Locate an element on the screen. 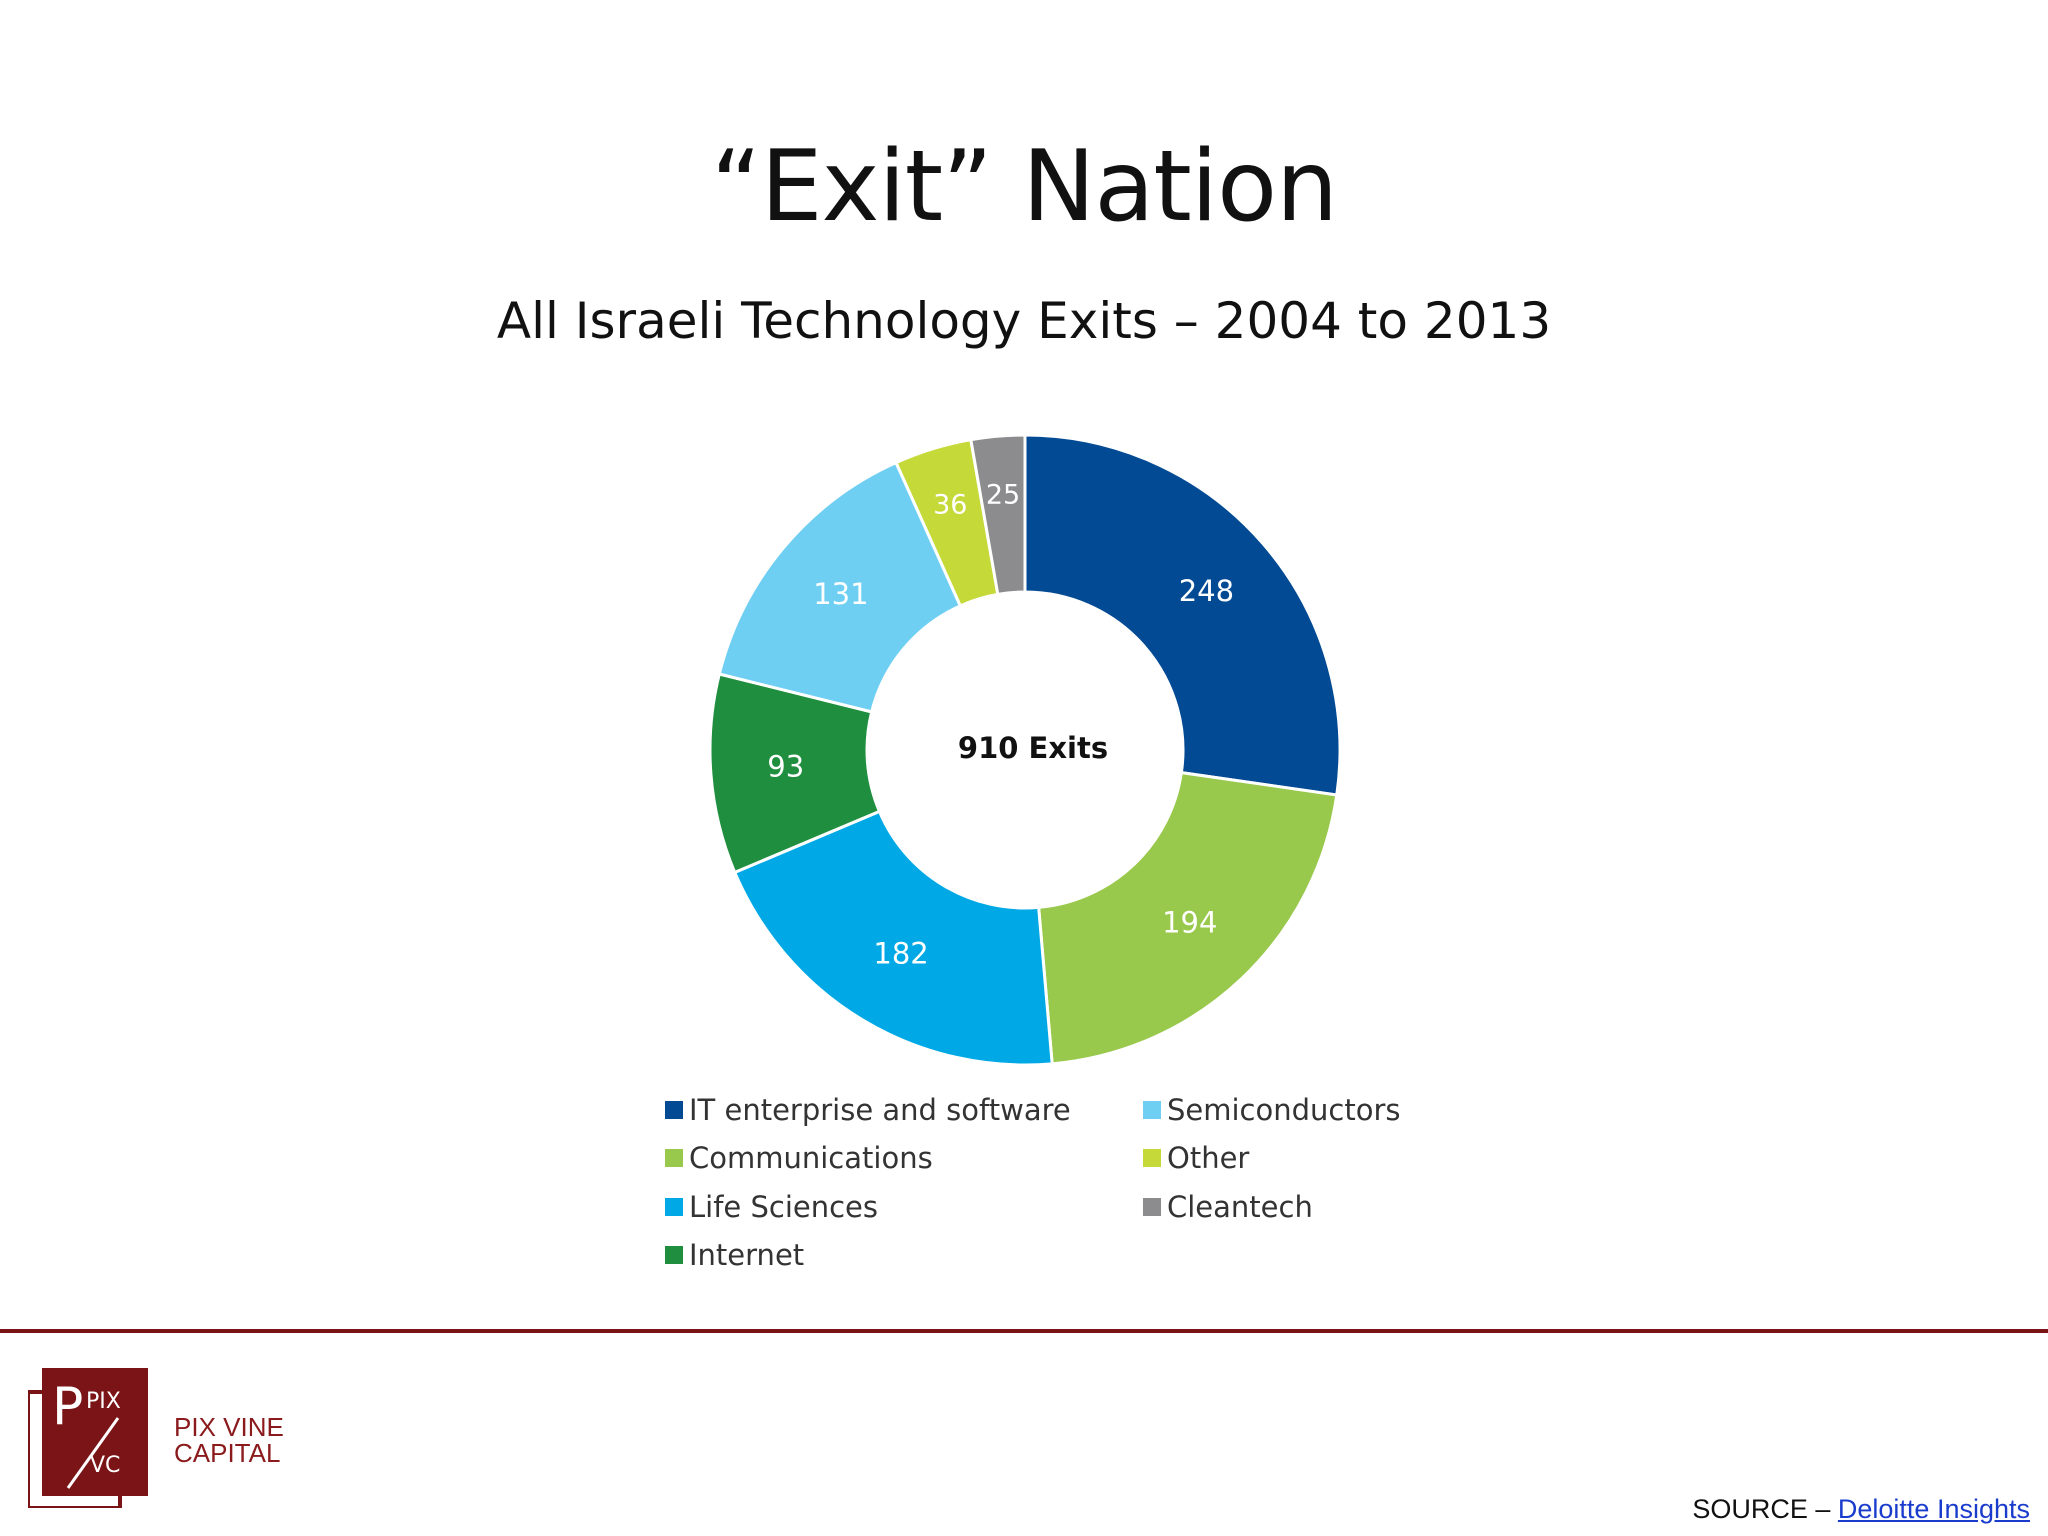 The width and height of the screenshot is (2048, 1536). slice-value-label: 93 is located at coordinates (785, 767).